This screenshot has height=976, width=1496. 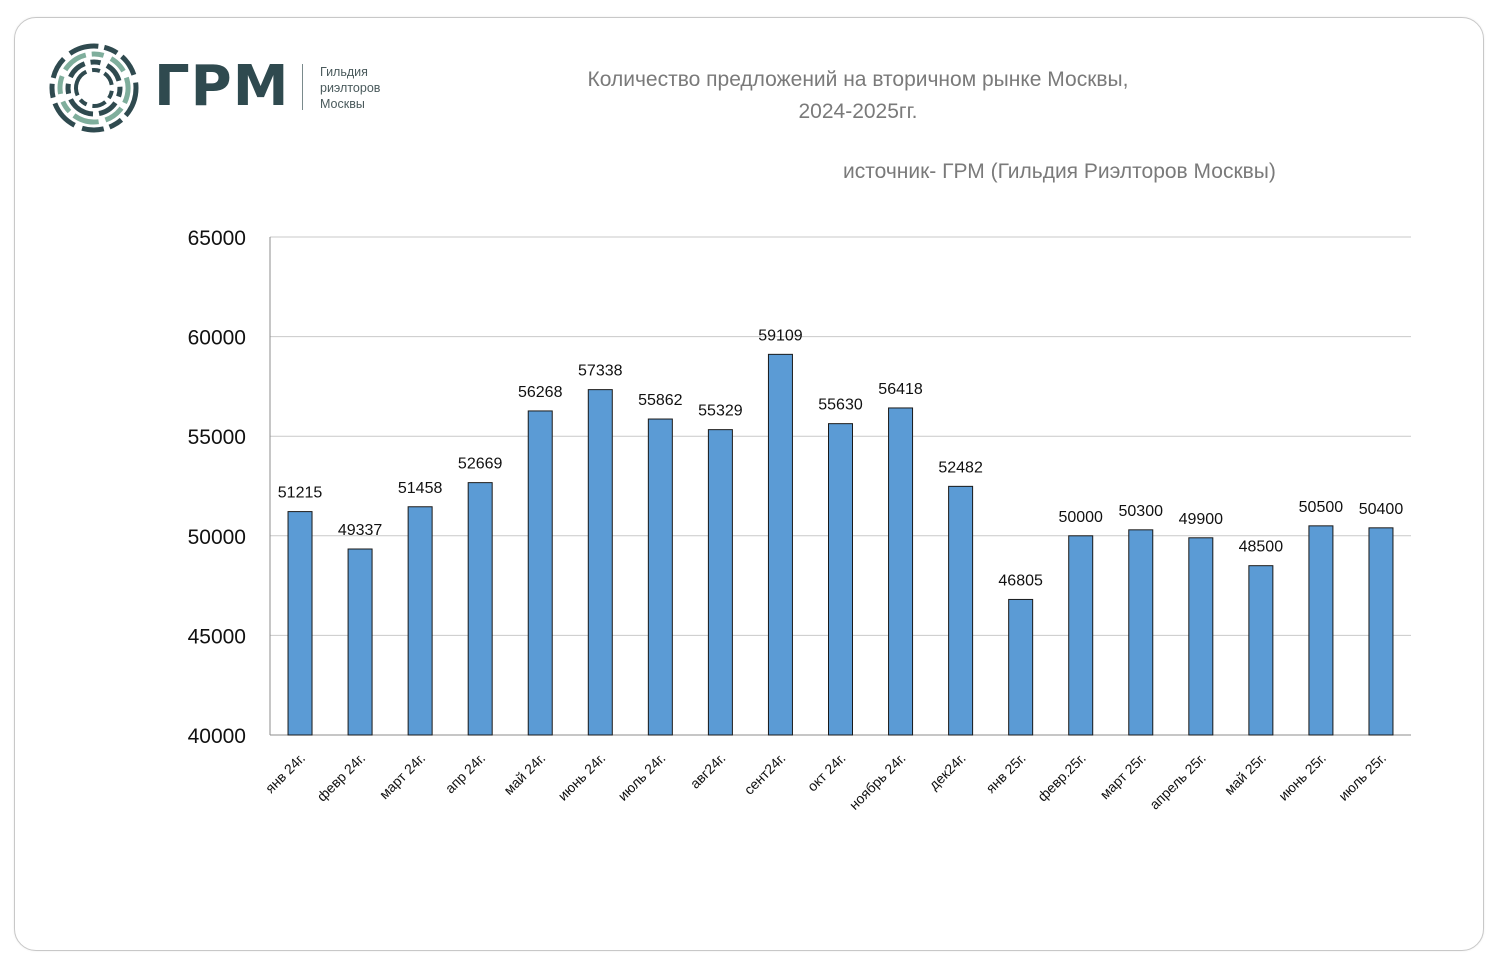 I want to click on data-label: 50400, so click(x=1381, y=509).